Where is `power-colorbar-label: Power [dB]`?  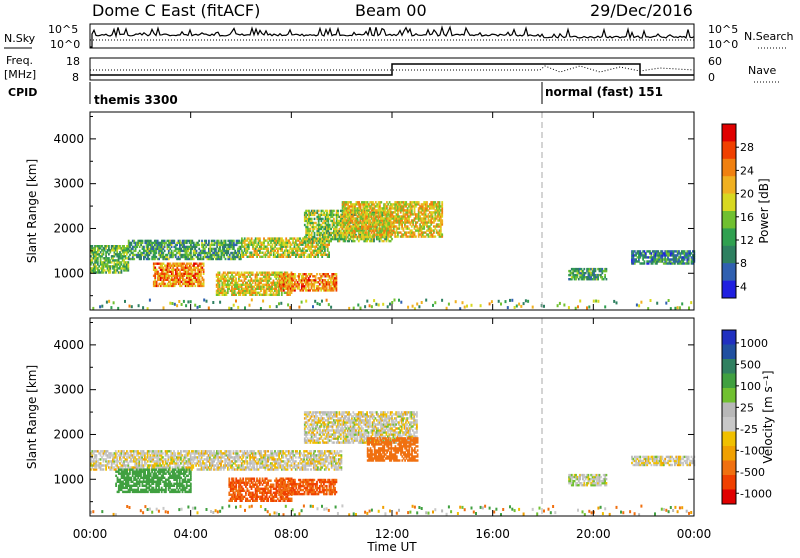 power-colorbar-label: Power [dB] is located at coordinates (764, 210).